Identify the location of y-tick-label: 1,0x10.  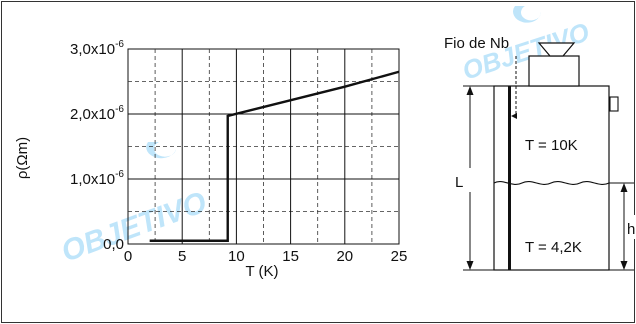
(92, 179).